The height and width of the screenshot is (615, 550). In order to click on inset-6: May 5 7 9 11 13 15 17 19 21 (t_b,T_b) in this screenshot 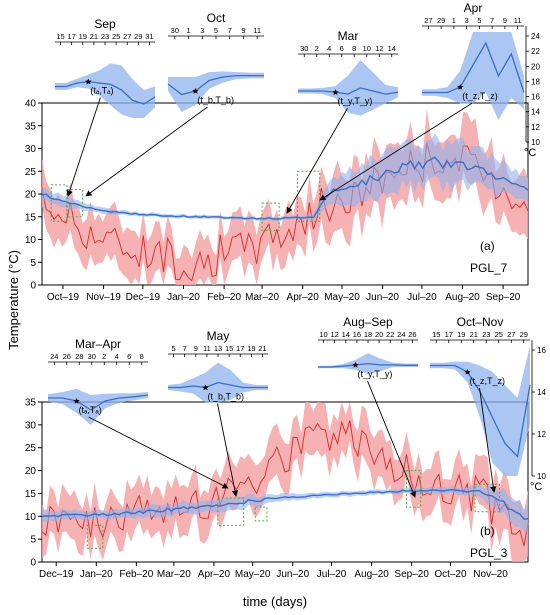, I will do `click(218, 413)`.